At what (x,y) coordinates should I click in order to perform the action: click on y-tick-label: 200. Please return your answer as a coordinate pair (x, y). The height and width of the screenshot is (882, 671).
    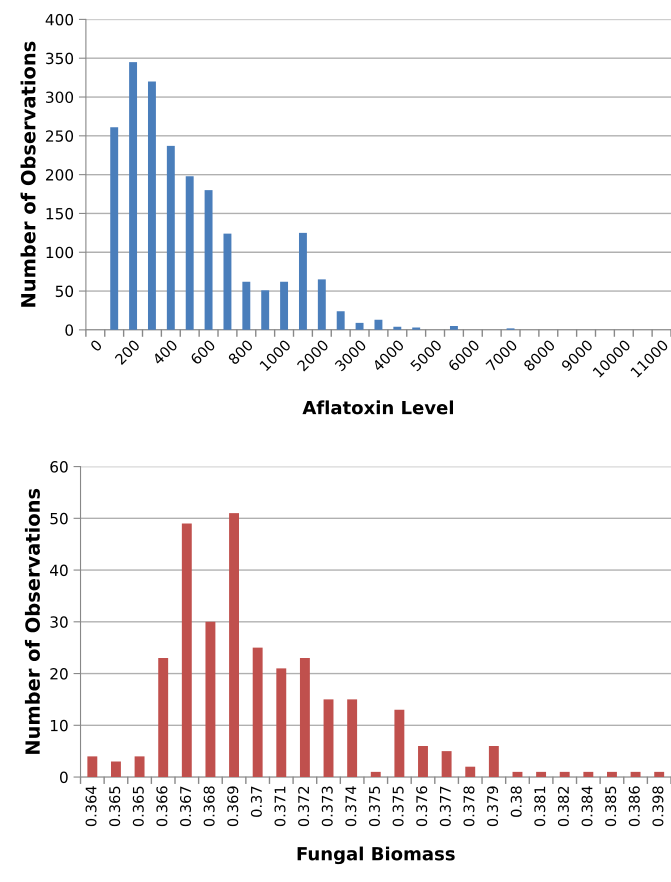
    Looking at the image, I should click on (60, 175).